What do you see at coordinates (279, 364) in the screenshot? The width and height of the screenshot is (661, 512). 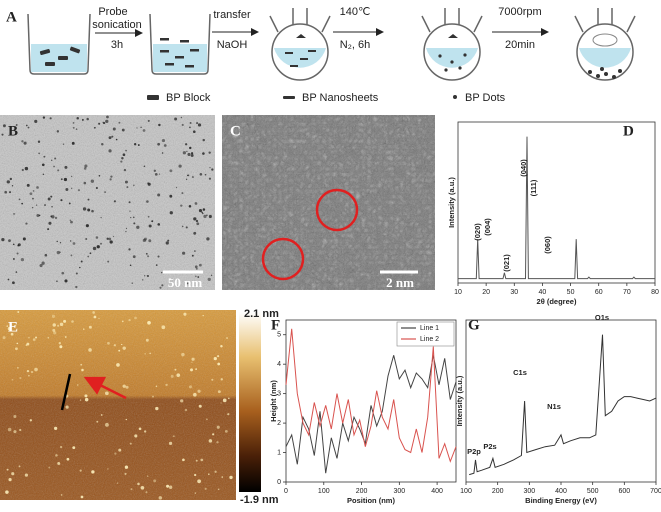 I see `y-tick-label: 4` at bounding box center [279, 364].